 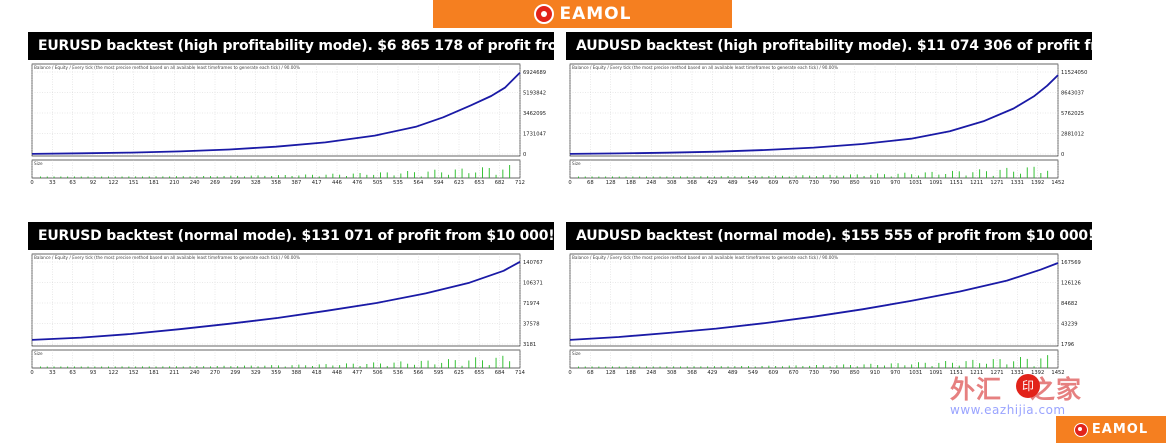 What do you see at coordinates (582, 14) in the screenshot?
I see `top-brand-banner: EAMOL` at bounding box center [582, 14].